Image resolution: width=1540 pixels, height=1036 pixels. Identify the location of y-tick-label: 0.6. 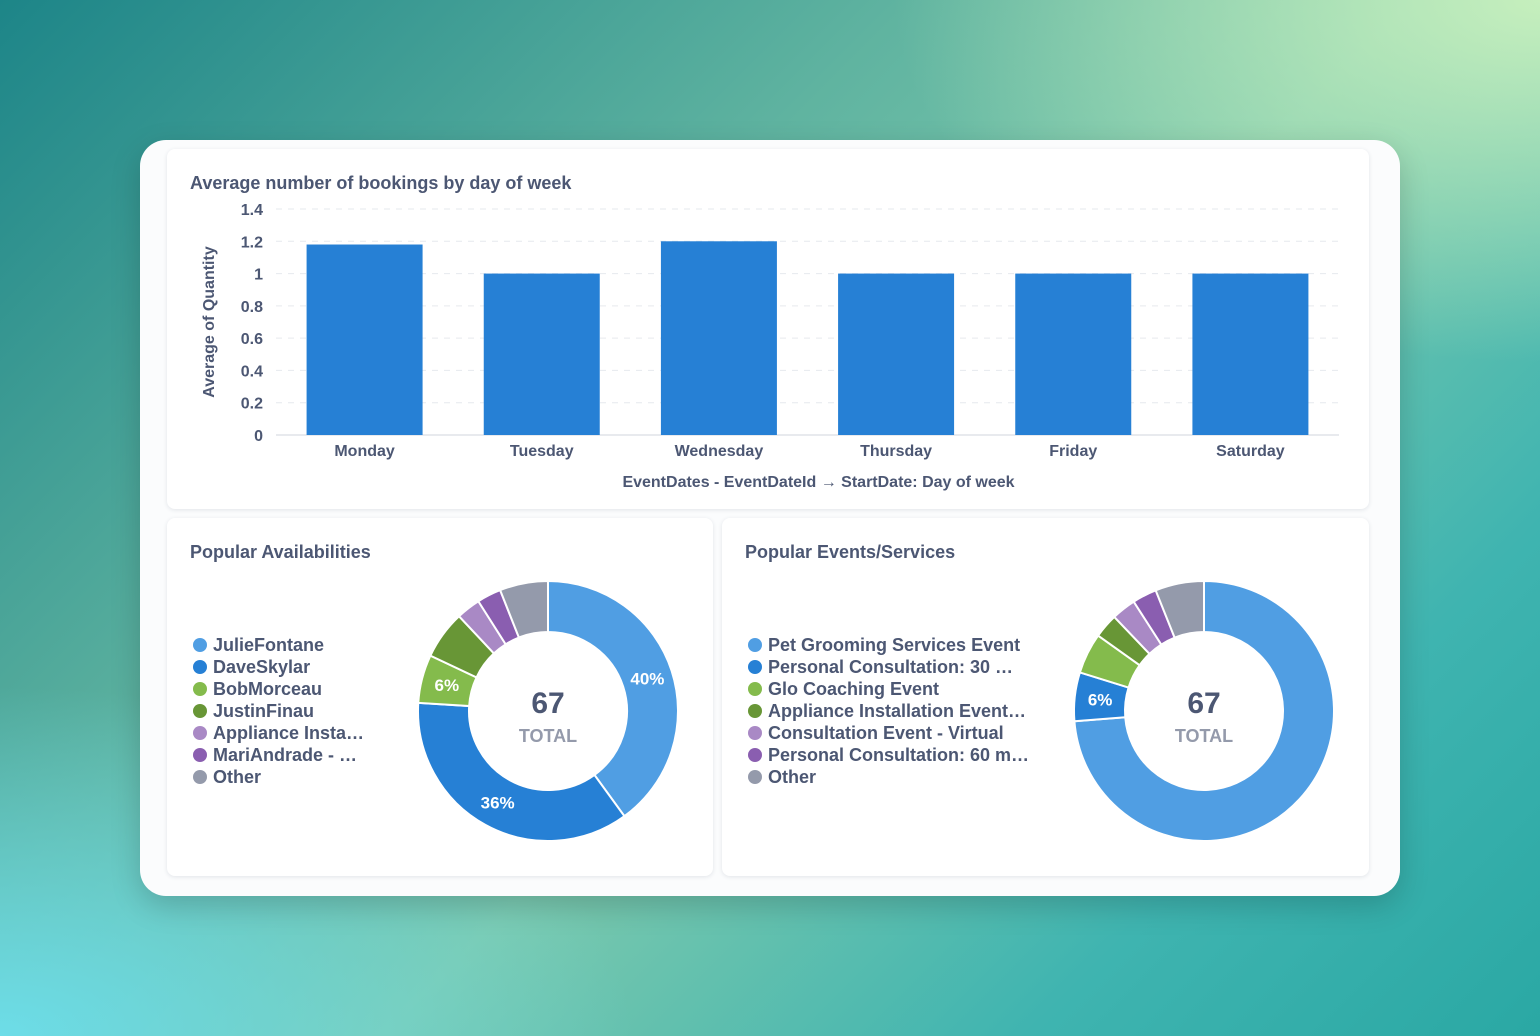
(252, 339).